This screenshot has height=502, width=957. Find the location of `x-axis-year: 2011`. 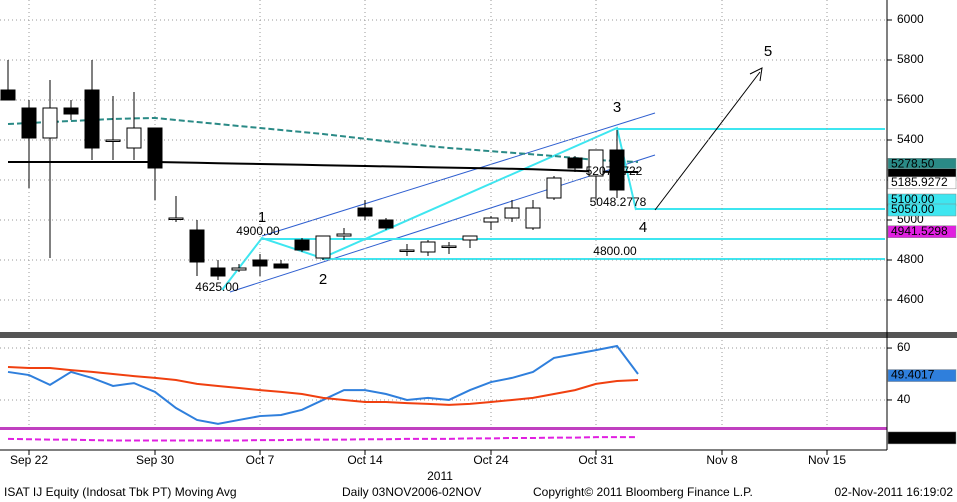

x-axis-year: 2011 is located at coordinates (440, 476).